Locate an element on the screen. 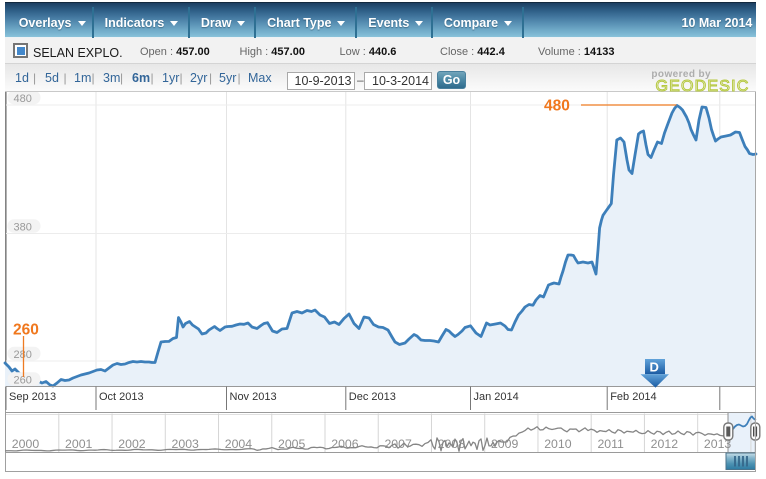 Image resolution: width=766 pixels, height=479 pixels. svg-text: 2001 is located at coordinates (79, 444).